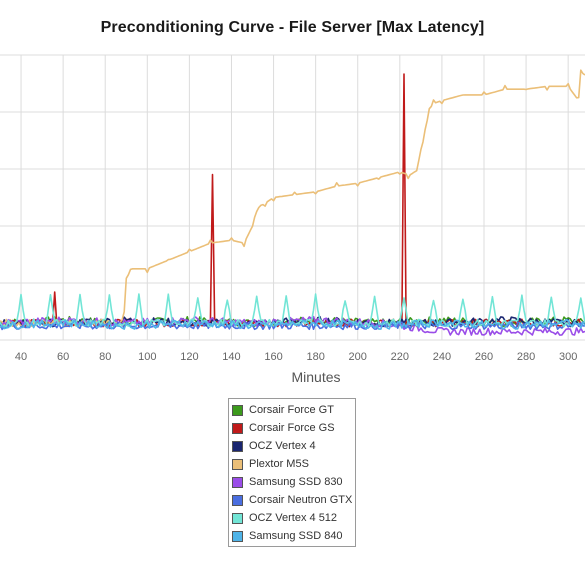  I want to click on legend-item: Samsung SSD 840, so click(287, 536).